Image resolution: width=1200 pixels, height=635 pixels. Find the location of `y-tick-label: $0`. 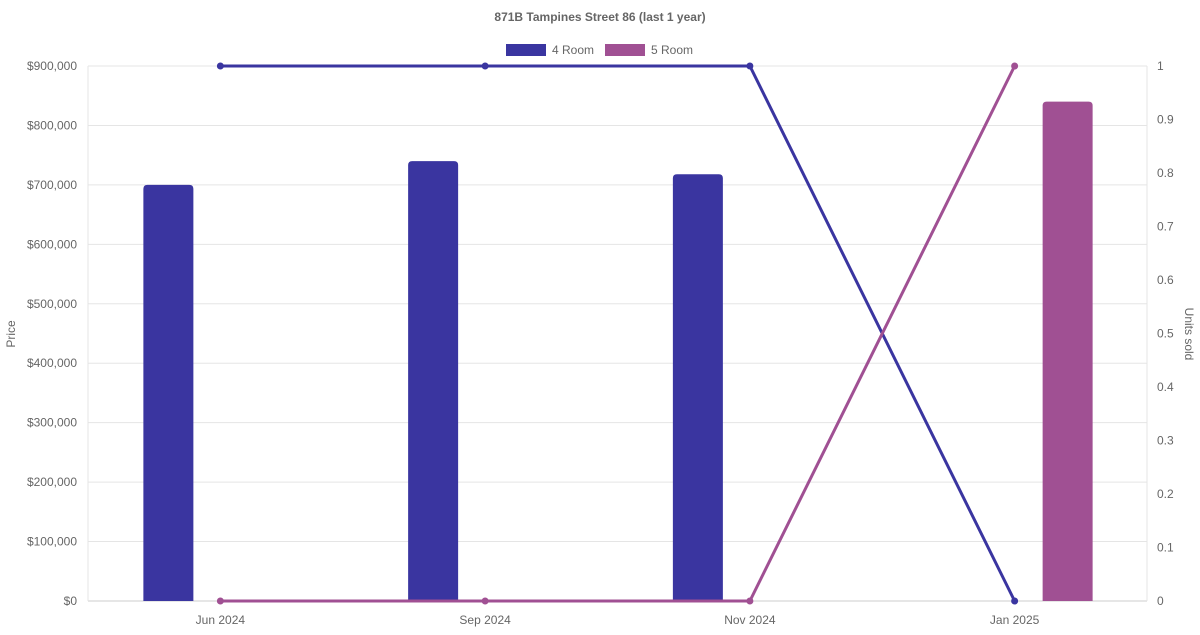

y-tick-label: $0 is located at coordinates (71, 601).